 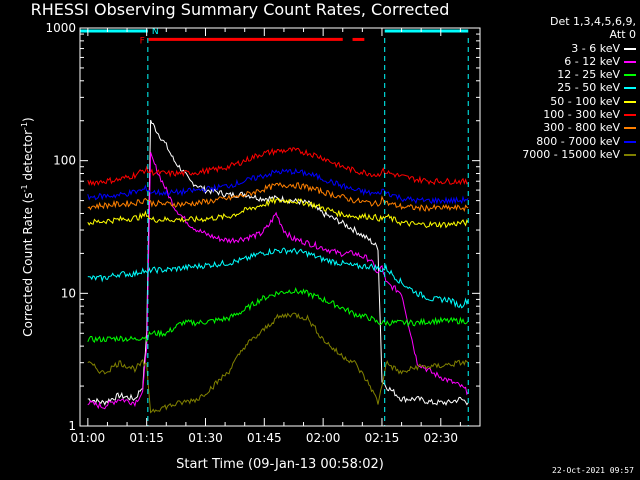 What do you see at coordinates (581, 128) in the screenshot?
I see `legend-label: 300 - 800 keV` at bounding box center [581, 128].